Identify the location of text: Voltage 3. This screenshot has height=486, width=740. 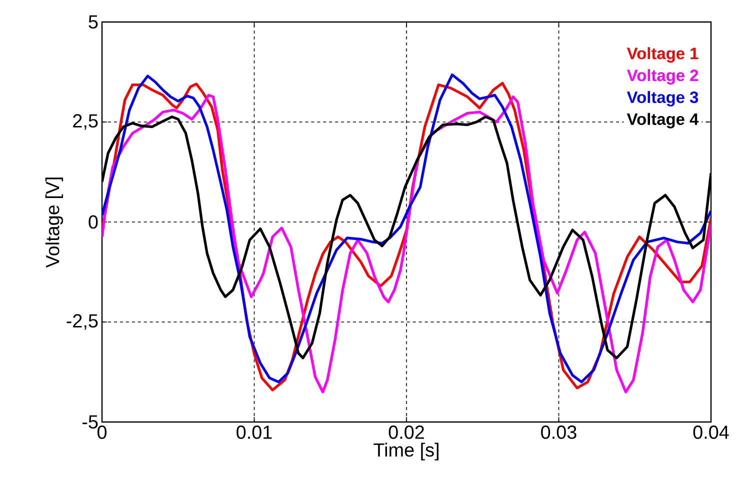
(662, 98).